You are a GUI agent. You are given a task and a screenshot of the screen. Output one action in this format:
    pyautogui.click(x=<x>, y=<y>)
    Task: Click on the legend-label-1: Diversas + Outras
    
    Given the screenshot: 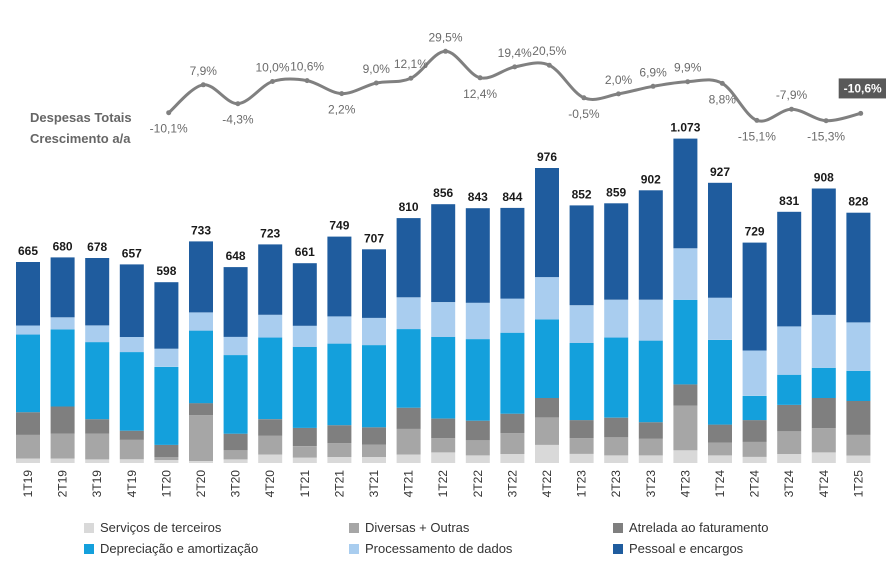 What is the action you would take?
    pyautogui.click(x=417, y=527)
    